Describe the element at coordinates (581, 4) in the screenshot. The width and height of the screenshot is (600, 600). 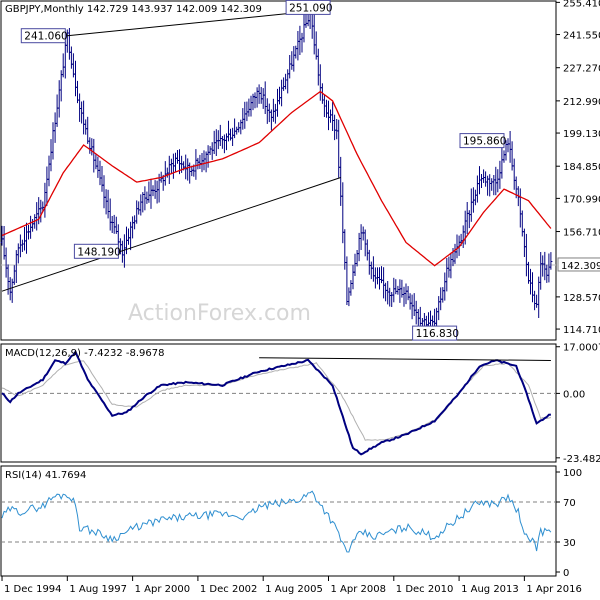
I see `price-tick-label: 255.410` at that location.